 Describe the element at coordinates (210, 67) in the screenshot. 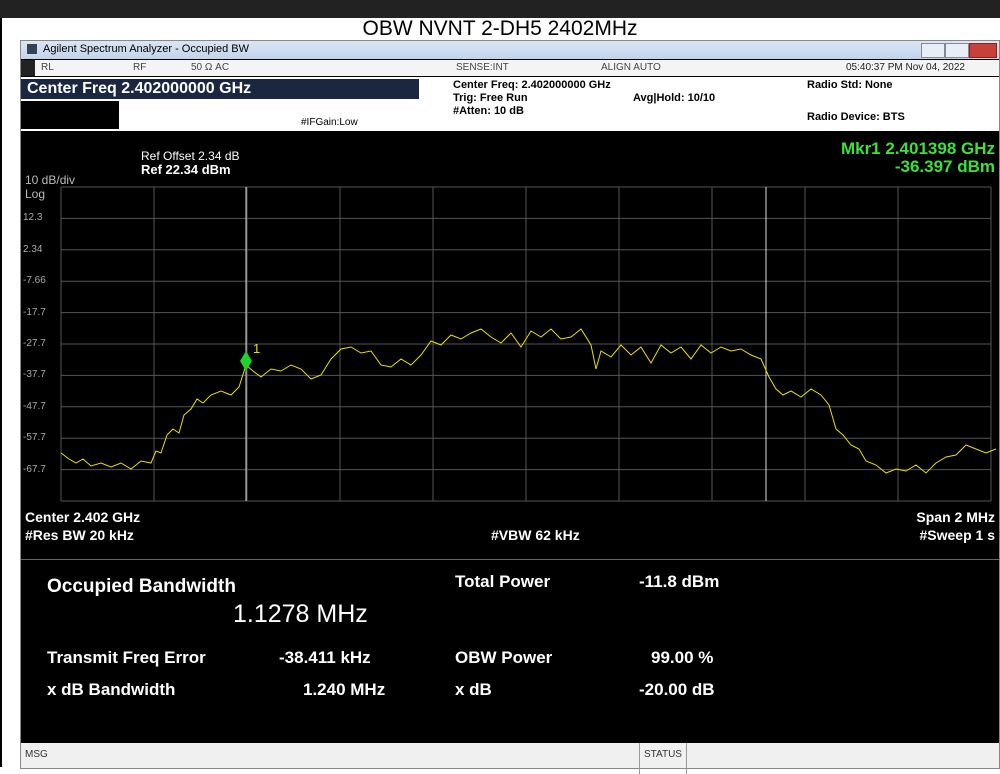

I see `impedance: 50 Ω AC` at that location.